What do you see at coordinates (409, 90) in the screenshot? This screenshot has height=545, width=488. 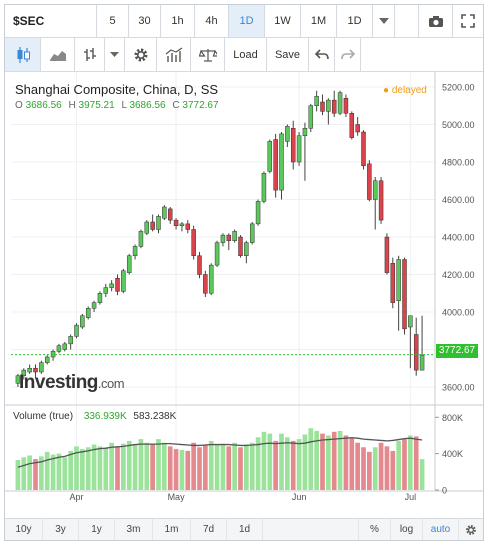 I see `delayed-status-text: delayed` at bounding box center [409, 90].